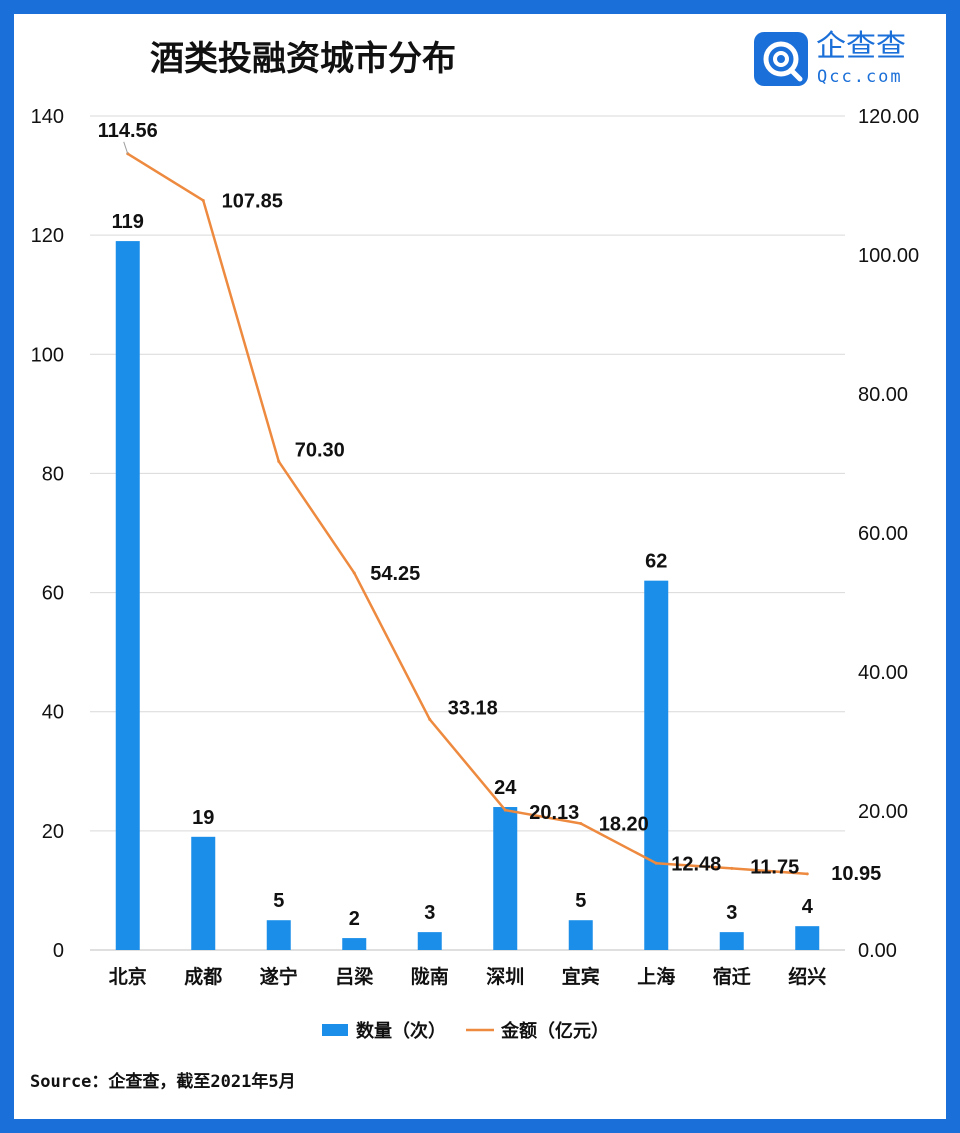  Describe the element at coordinates (47, 117) in the screenshot. I see `left-tick-label: 140` at that location.